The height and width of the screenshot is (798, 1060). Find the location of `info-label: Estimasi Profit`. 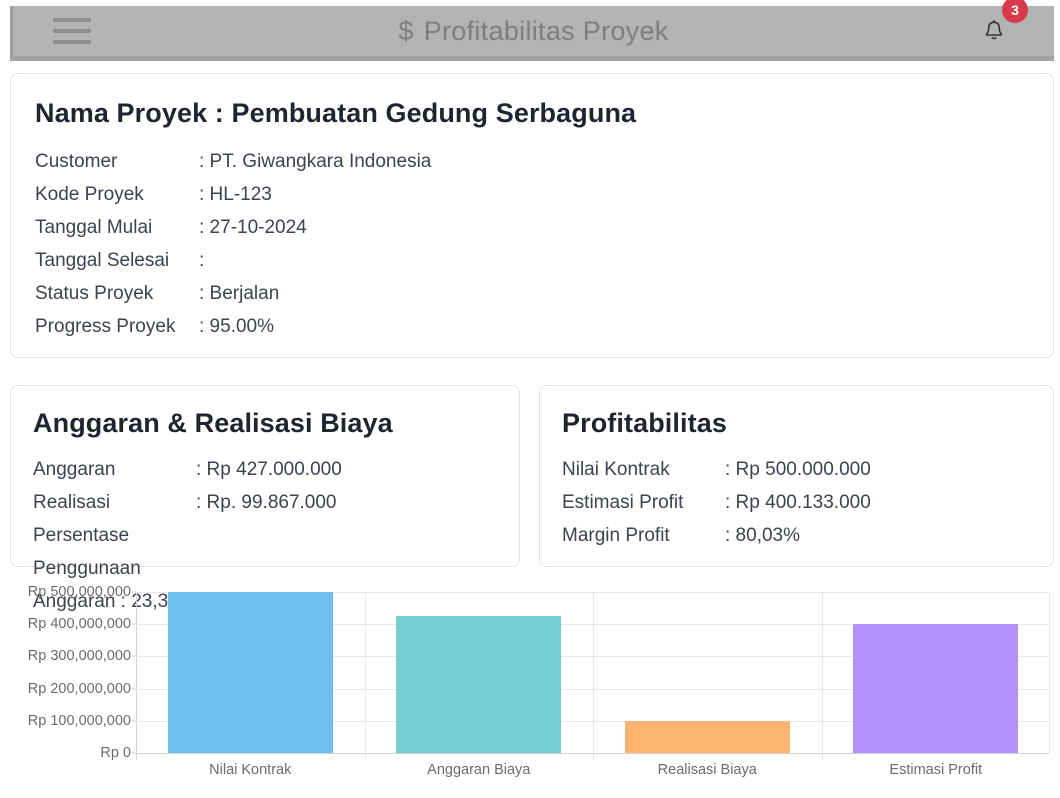

info-label: Estimasi Profit is located at coordinates (623, 502).